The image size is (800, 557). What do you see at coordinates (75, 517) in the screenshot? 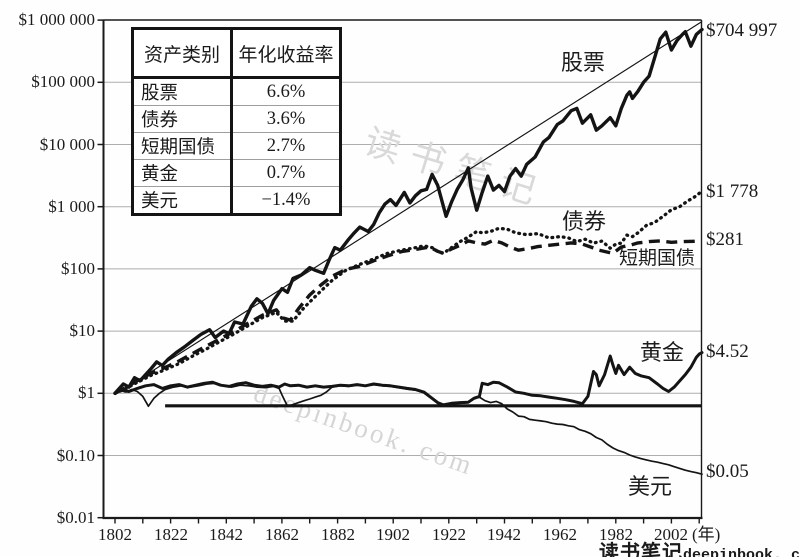
I see `y-tick-label: $0.01` at bounding box center [75, 517].